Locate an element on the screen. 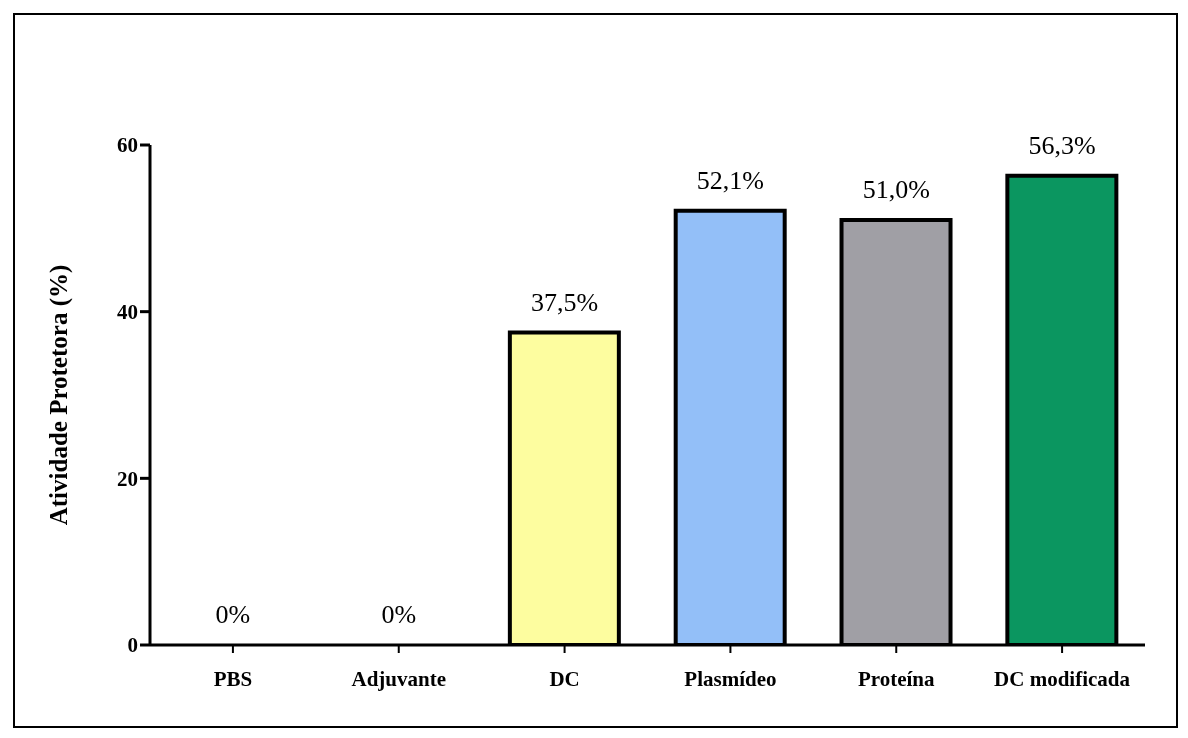 This screenshot has width=1188, height=738. x-tick-label: DC modificada is located at coordinates (1062, 678).